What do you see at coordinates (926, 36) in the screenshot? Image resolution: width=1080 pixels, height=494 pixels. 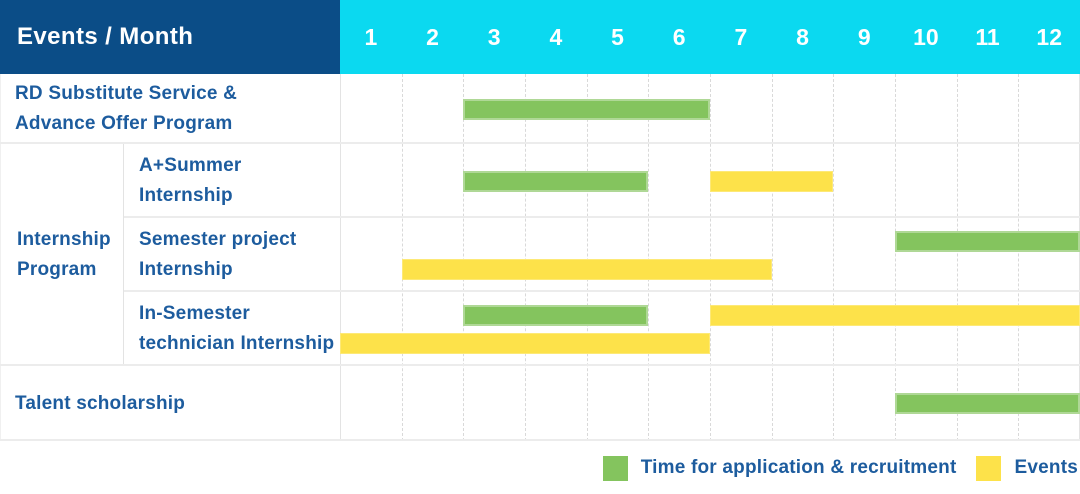 I see `month-label-10: 10` at bounding box center [926, 36].